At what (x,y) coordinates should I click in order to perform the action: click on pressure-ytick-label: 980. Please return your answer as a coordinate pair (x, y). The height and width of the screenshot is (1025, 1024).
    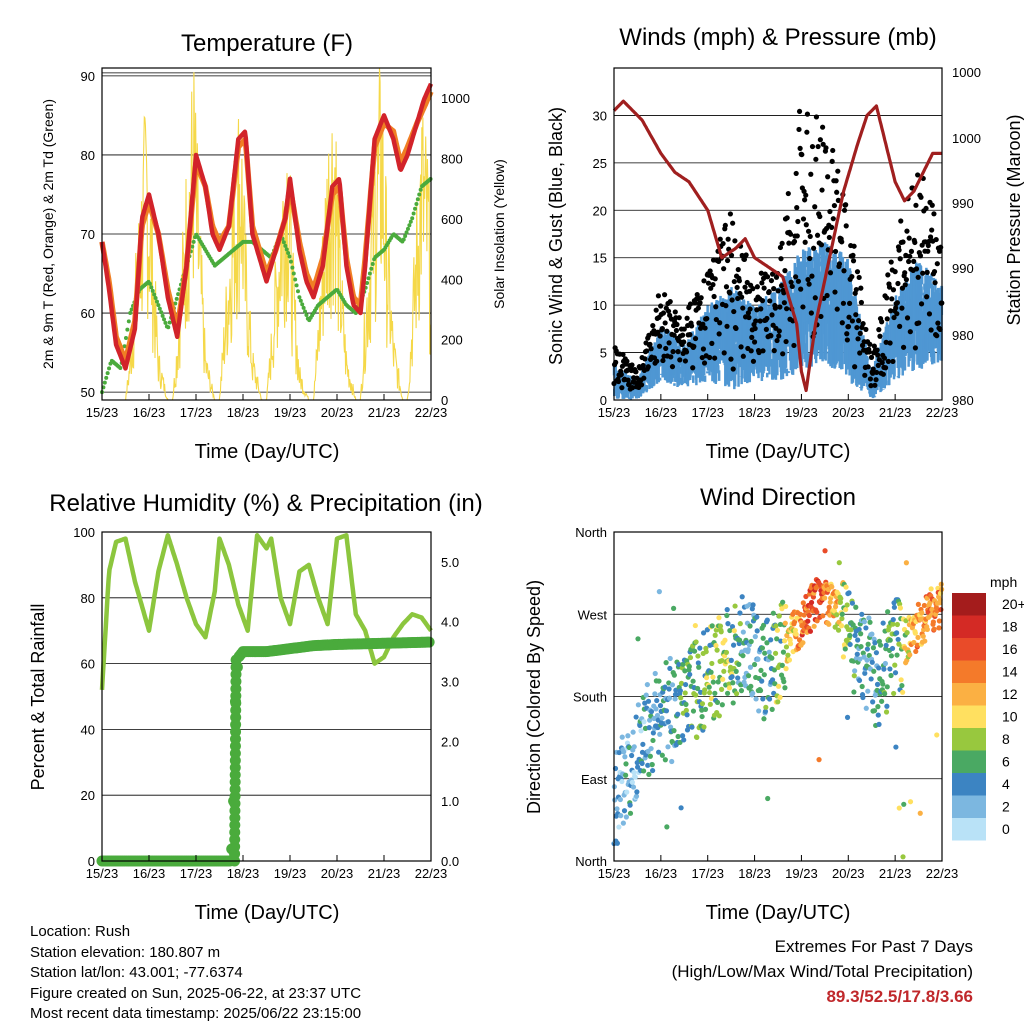
    Looking at the image, I should click on (963, 400).